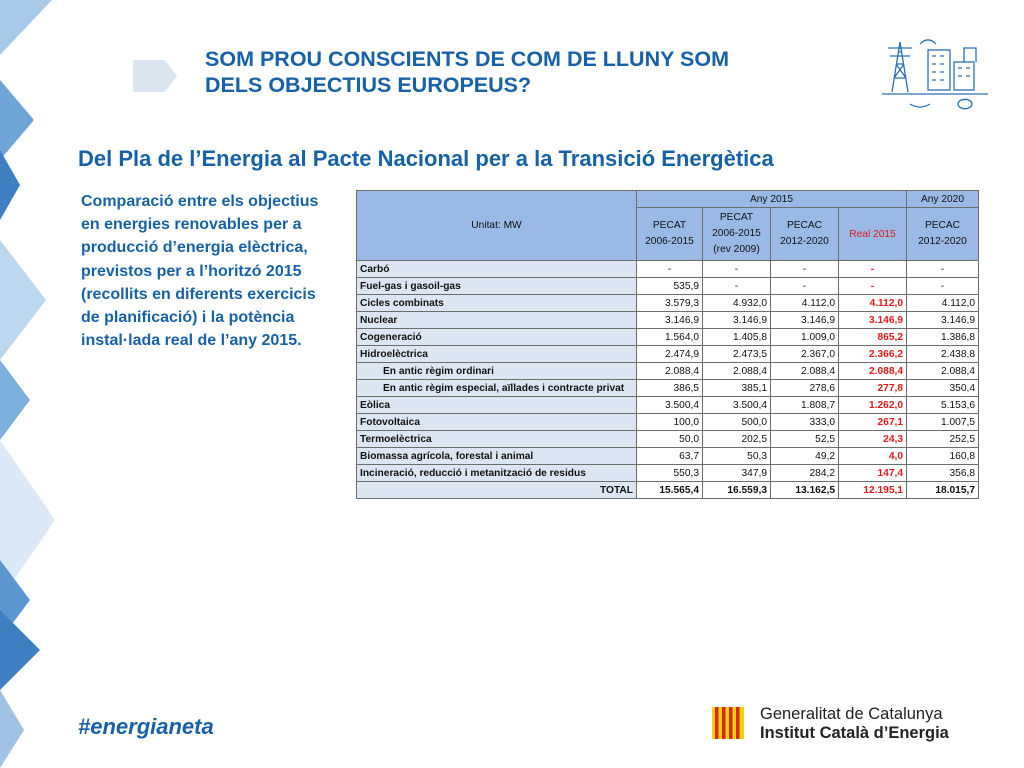  Describe the element at coordinates (736, 388) in the screenshot. I see `table-cell: 385,1` at that location.